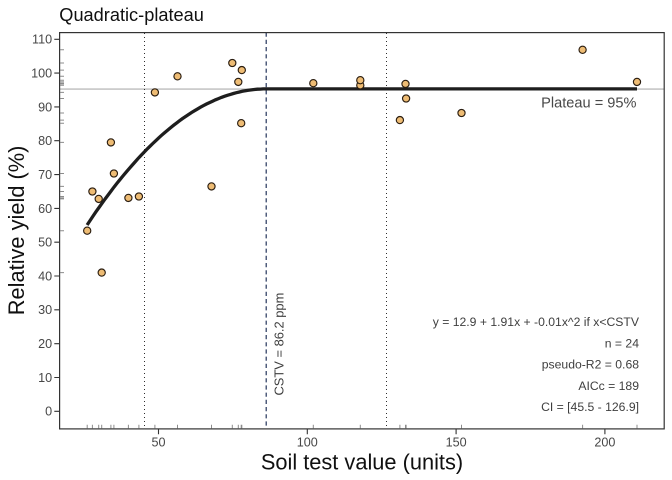 This screenshot has width=672, height=480. What do you see at coordinates (604, 443) in the screenshot?
I see `svg-text: 200` at bounding box center [604, 443].